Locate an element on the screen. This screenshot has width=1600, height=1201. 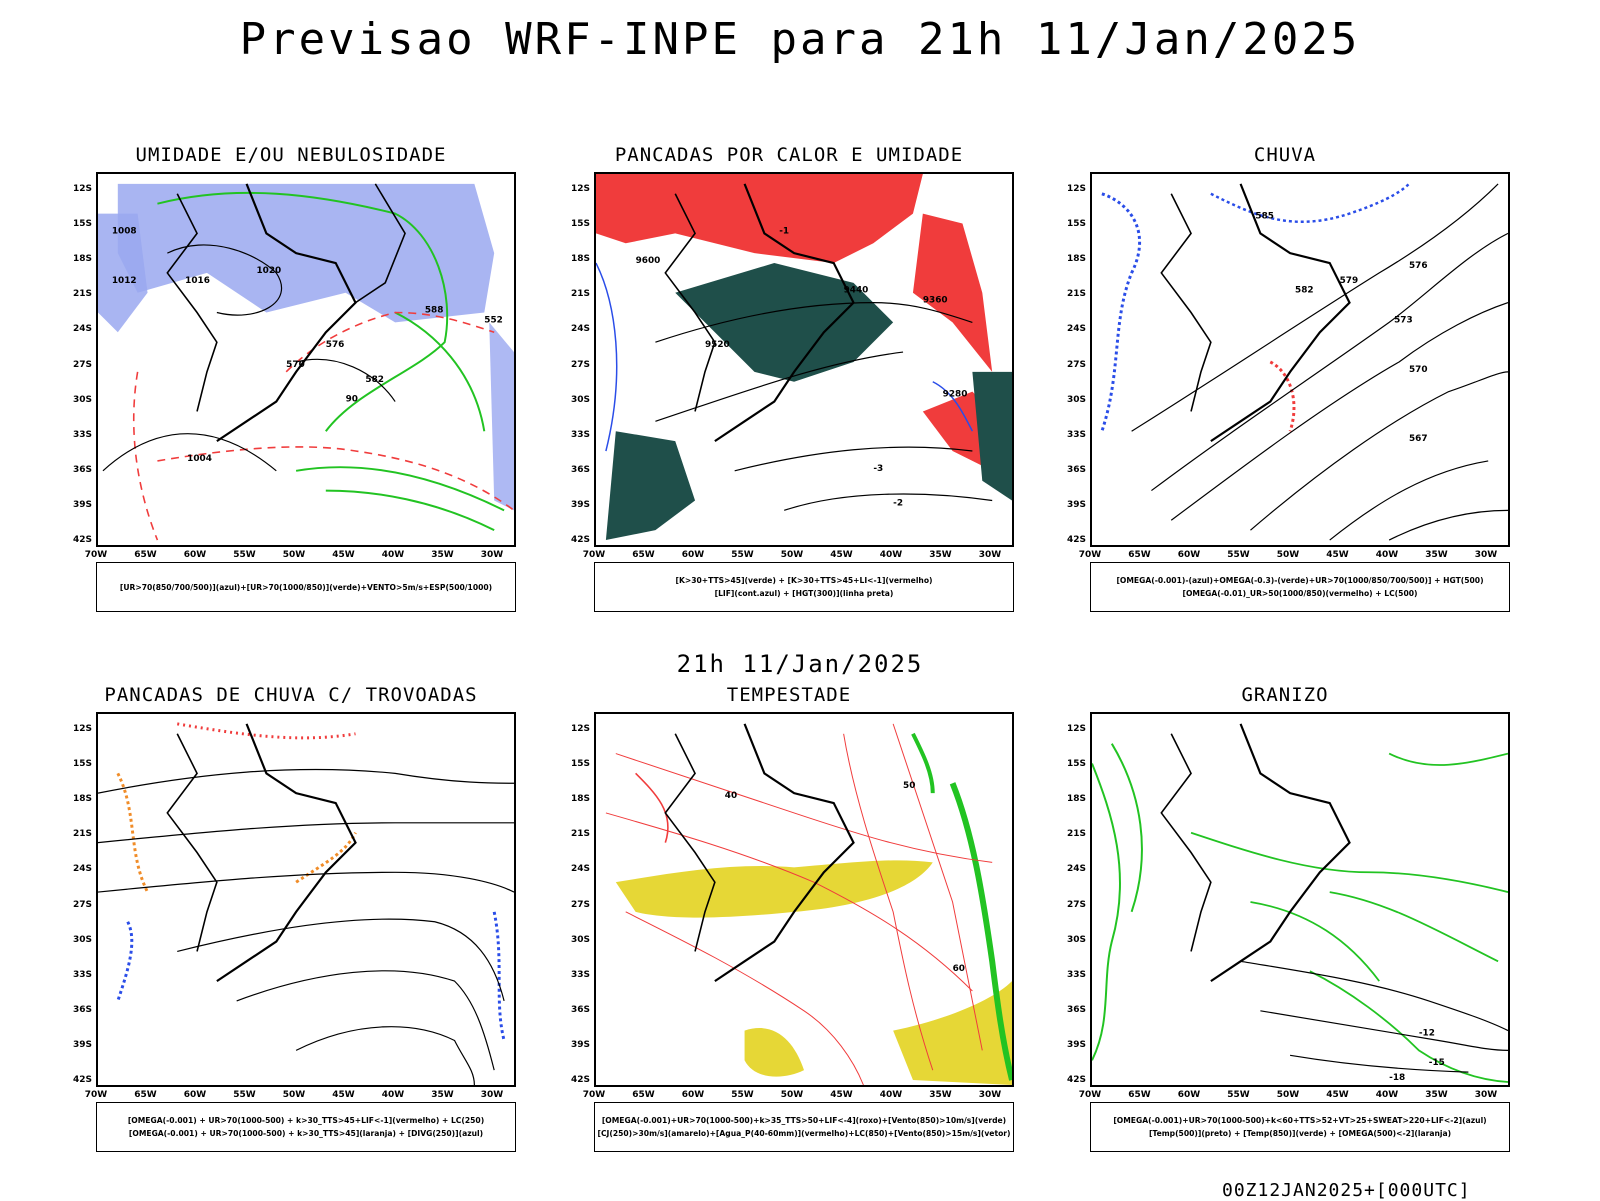
map-tempestade: 50 40 60 is located at coordinates (808, 904).